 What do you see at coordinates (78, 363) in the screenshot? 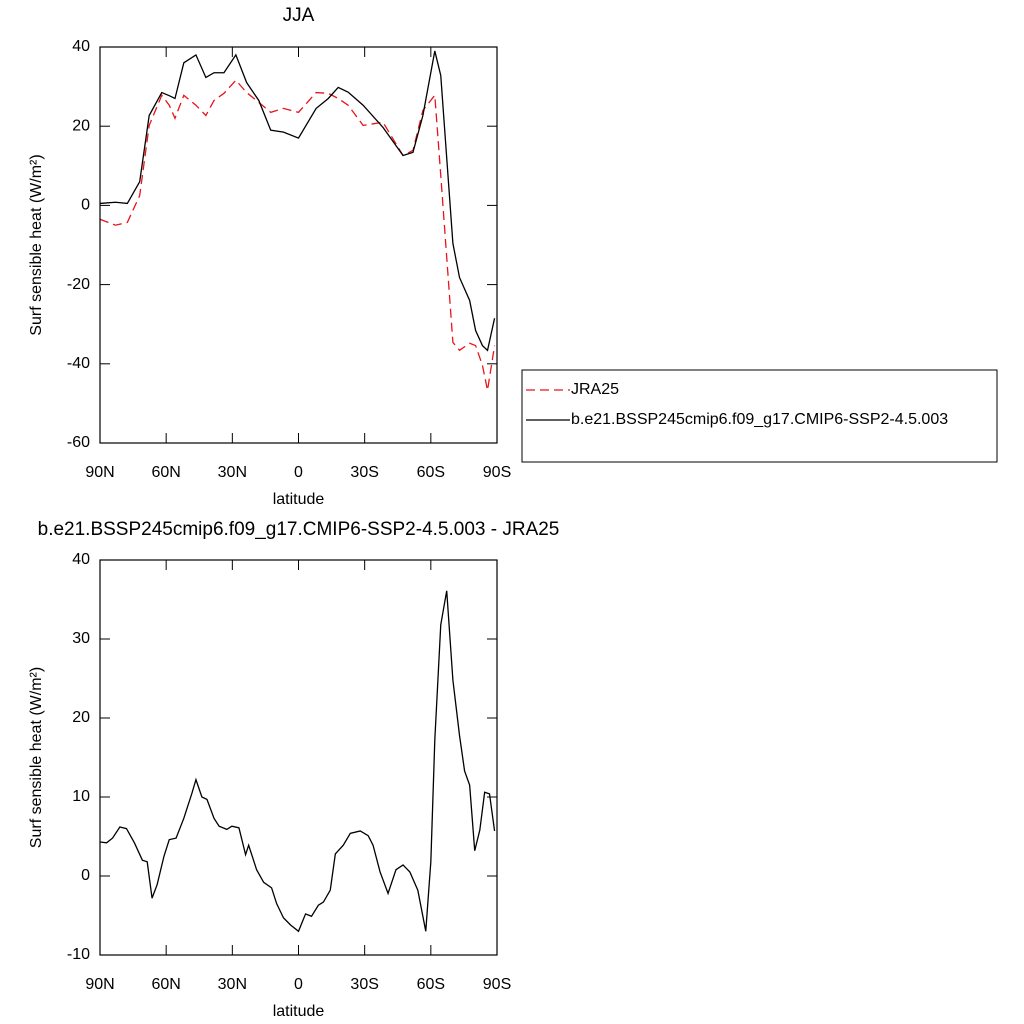
I see `y-tick-label: -40` at bounding box center [78, 363].